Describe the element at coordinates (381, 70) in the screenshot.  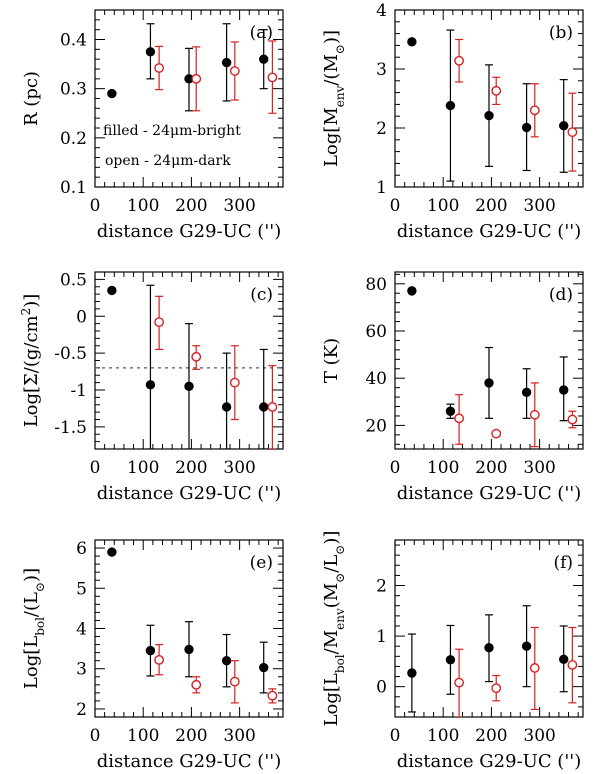
I see `y-tick-label: 3` at that location.